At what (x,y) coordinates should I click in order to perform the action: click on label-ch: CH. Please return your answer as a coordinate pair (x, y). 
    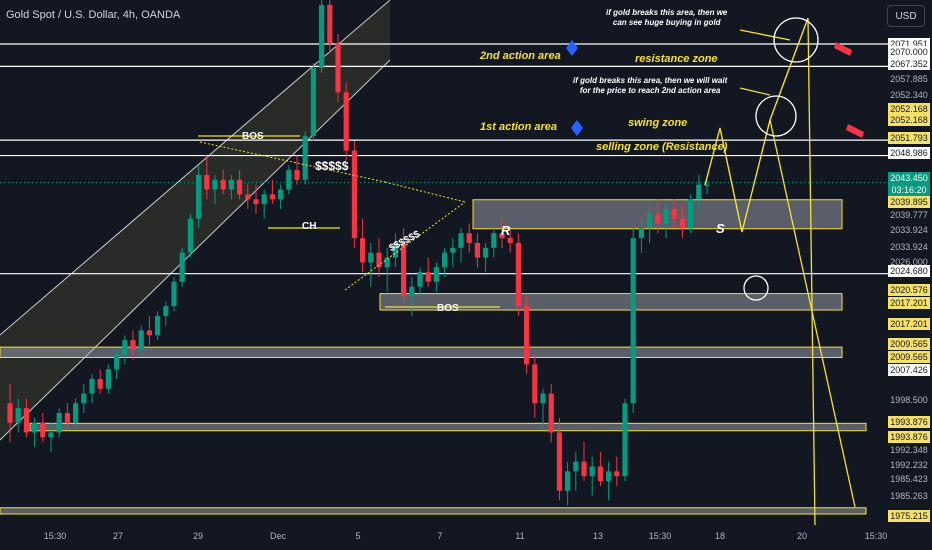
    Looking at the image, I should click on (309, 226).